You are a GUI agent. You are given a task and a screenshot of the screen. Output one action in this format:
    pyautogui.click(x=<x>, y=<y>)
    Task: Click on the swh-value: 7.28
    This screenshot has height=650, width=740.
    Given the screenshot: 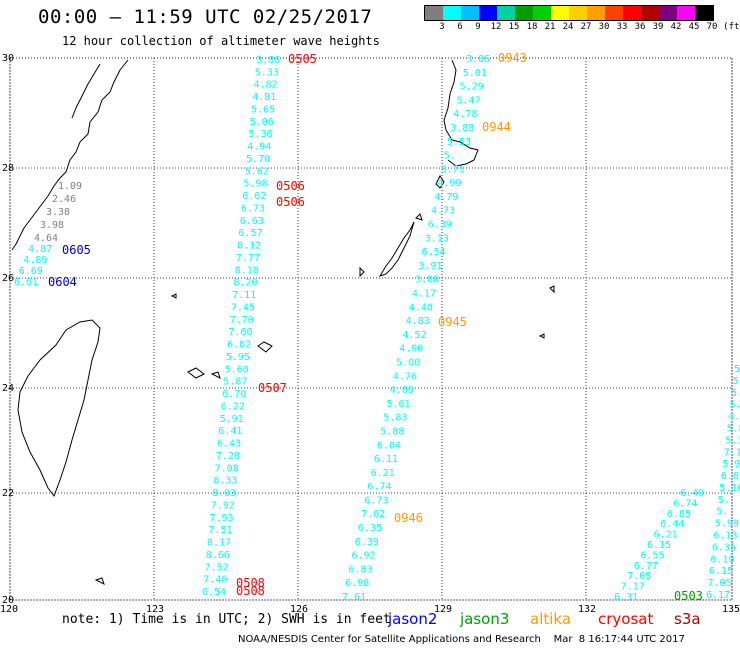 What is the action you would take?
    pyautogui.click(x=228, y=456)
    